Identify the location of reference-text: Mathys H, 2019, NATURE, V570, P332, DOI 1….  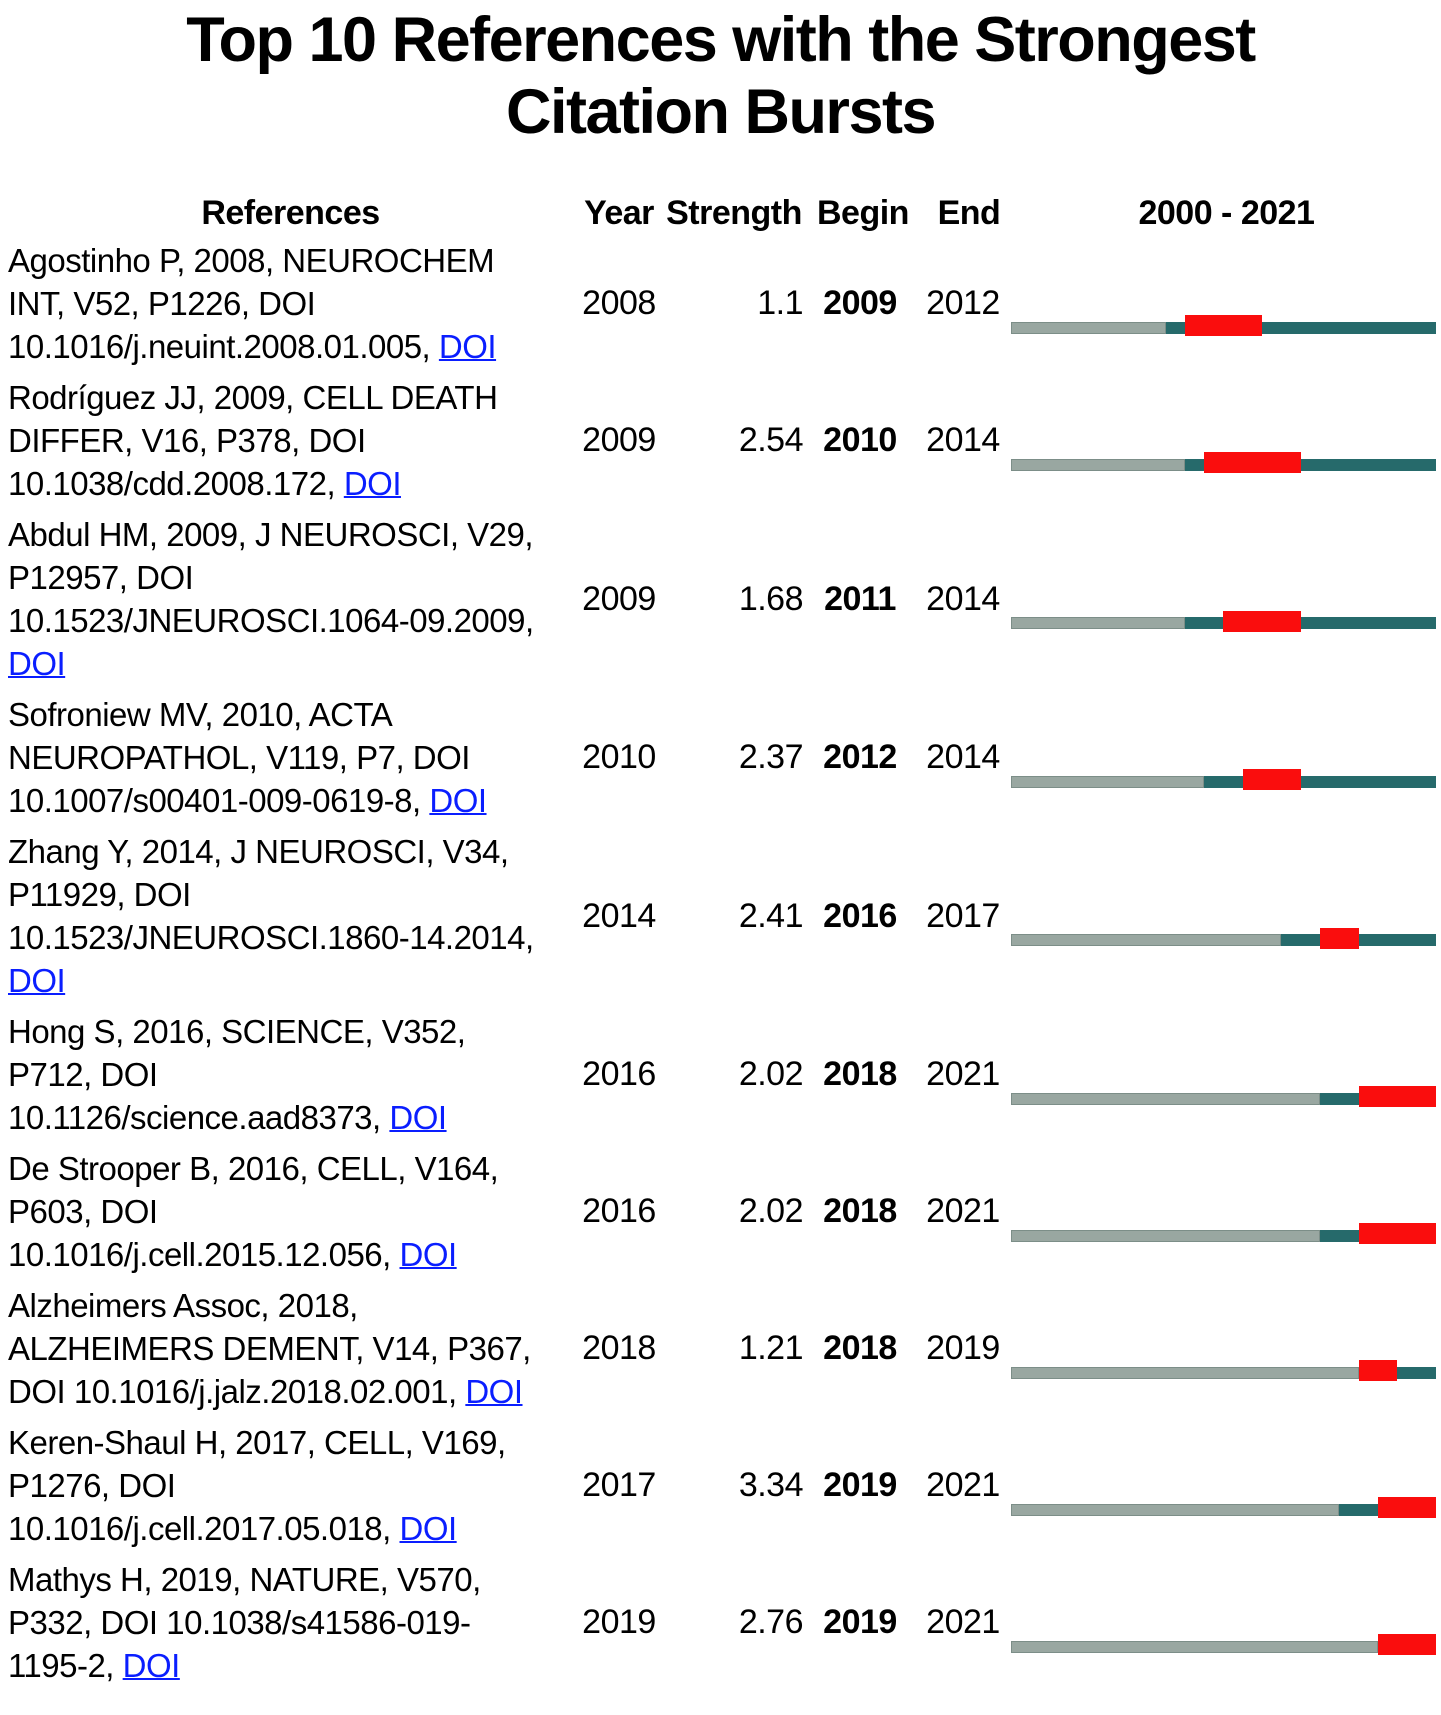
(286, 1622).